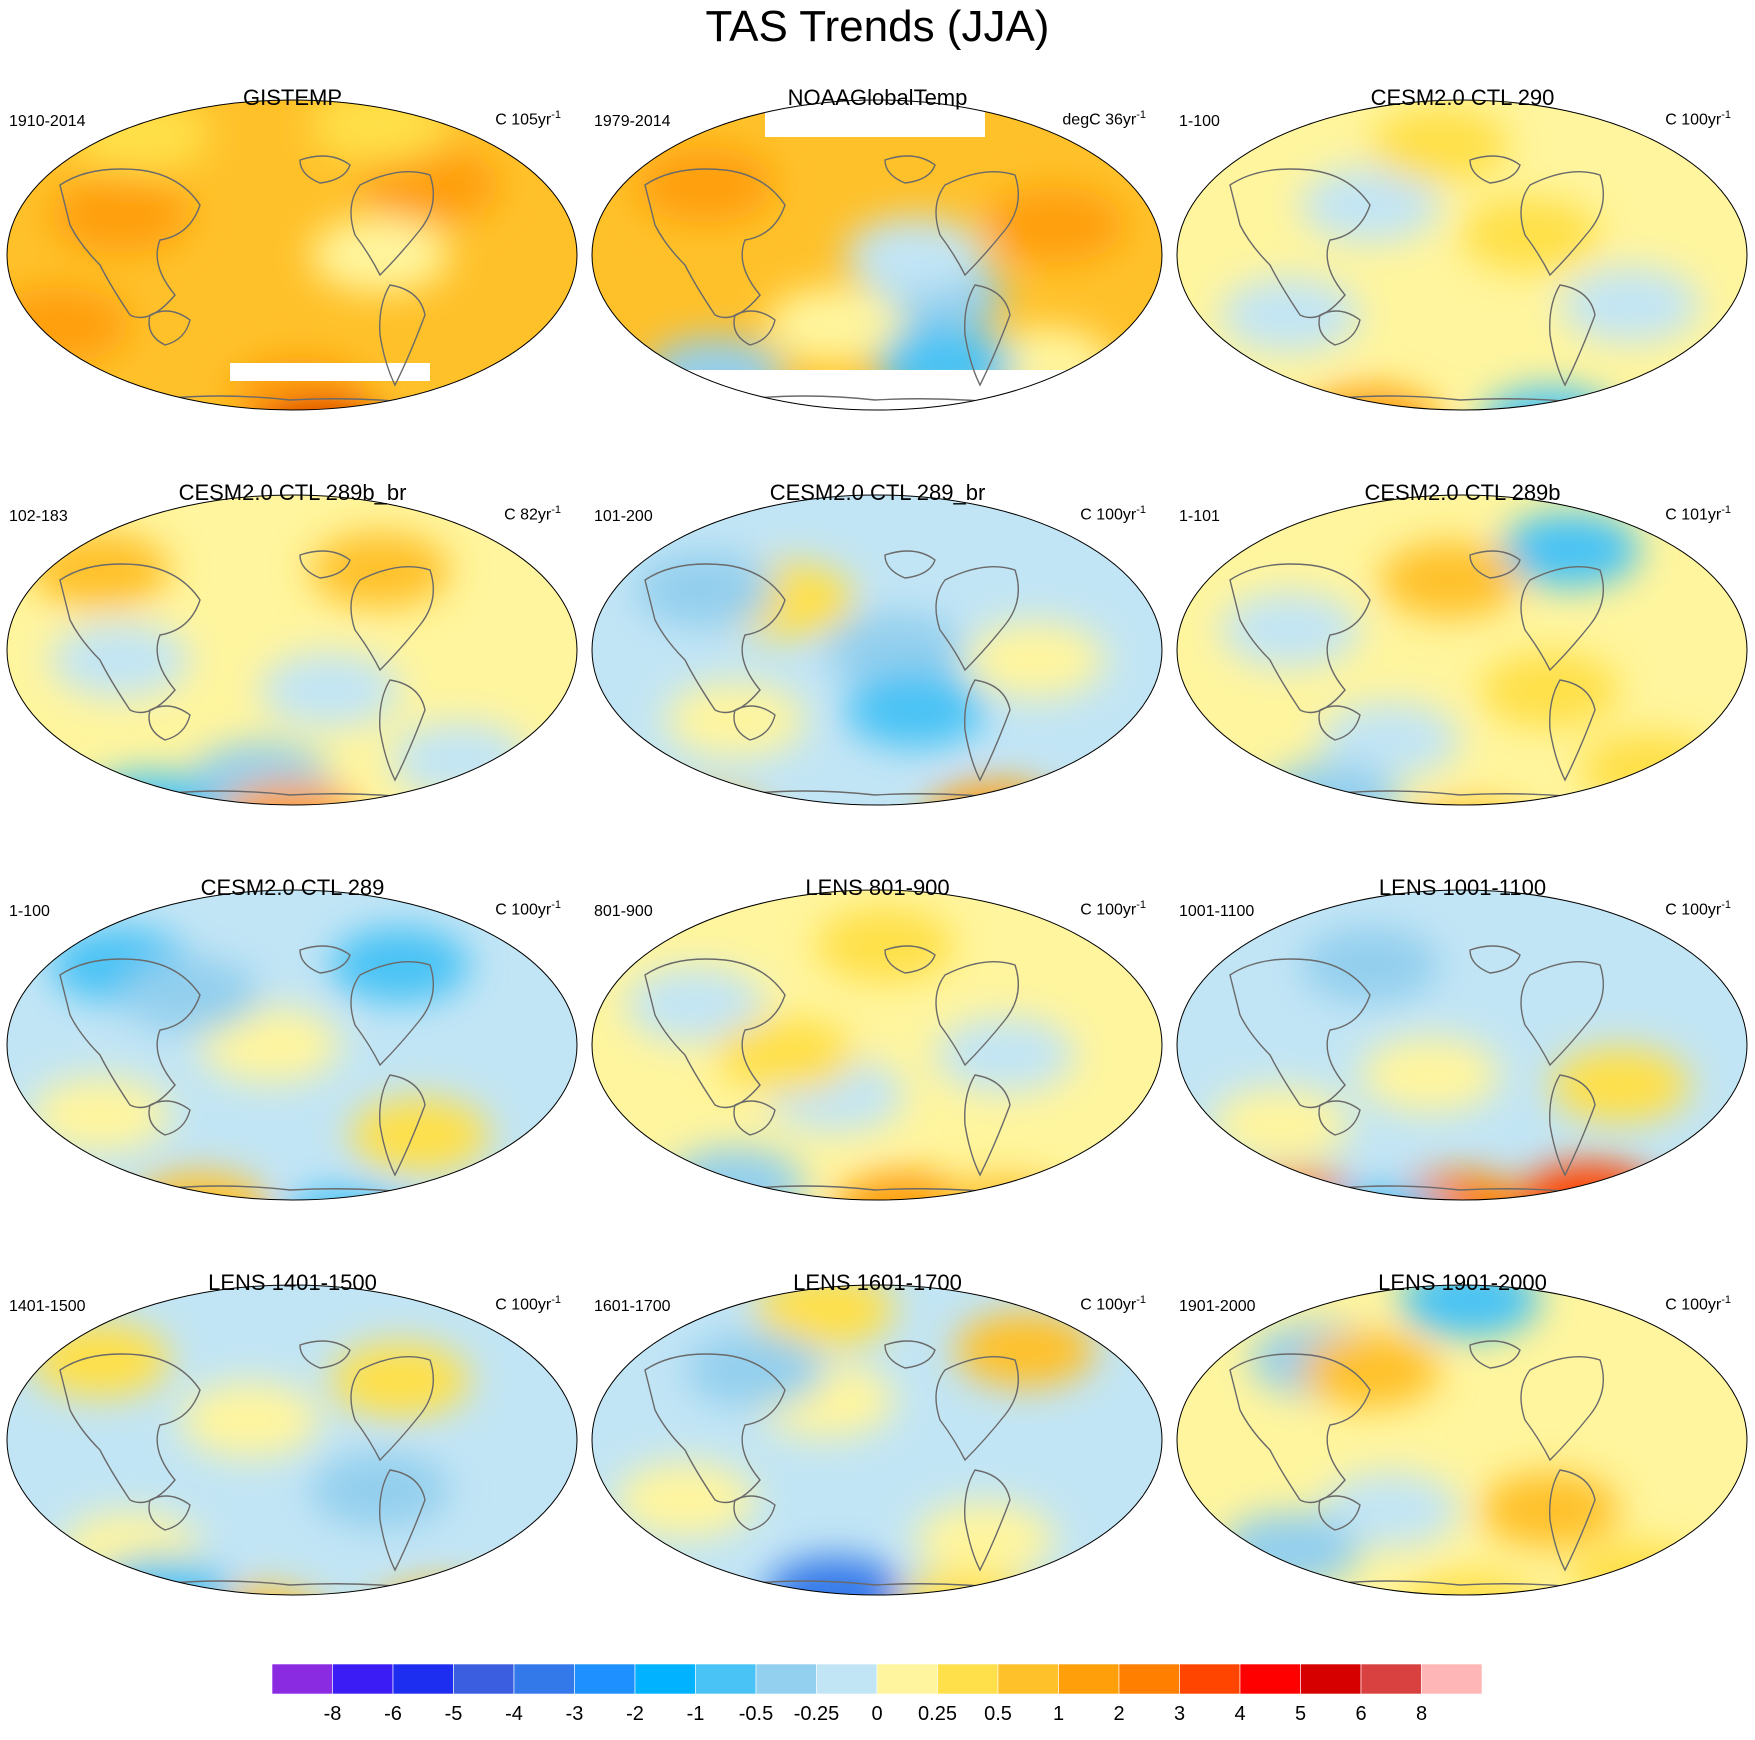  What do you see at coordinates (1421, 1714) in the screenshot?
I see `colorbar-tick-label: 8` at bounding box center [1421, 1714].